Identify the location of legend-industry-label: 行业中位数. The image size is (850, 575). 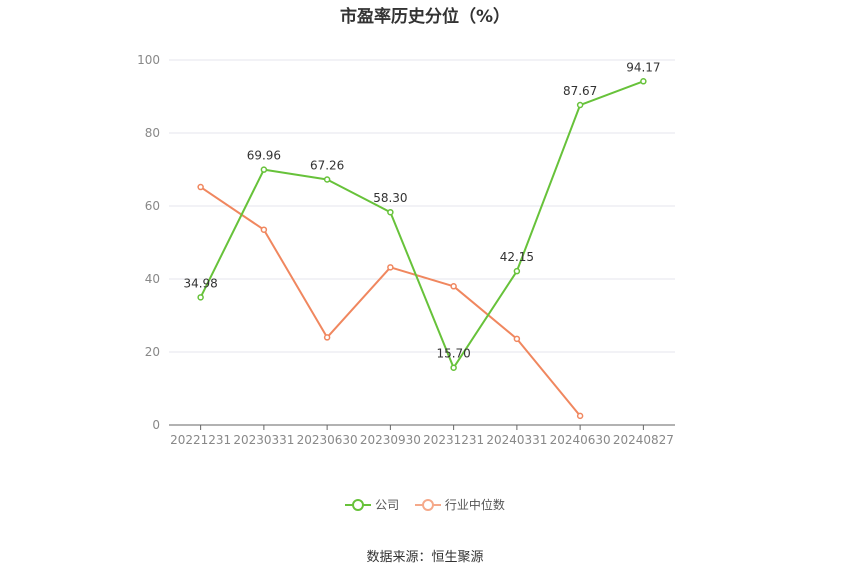
(474, 505).